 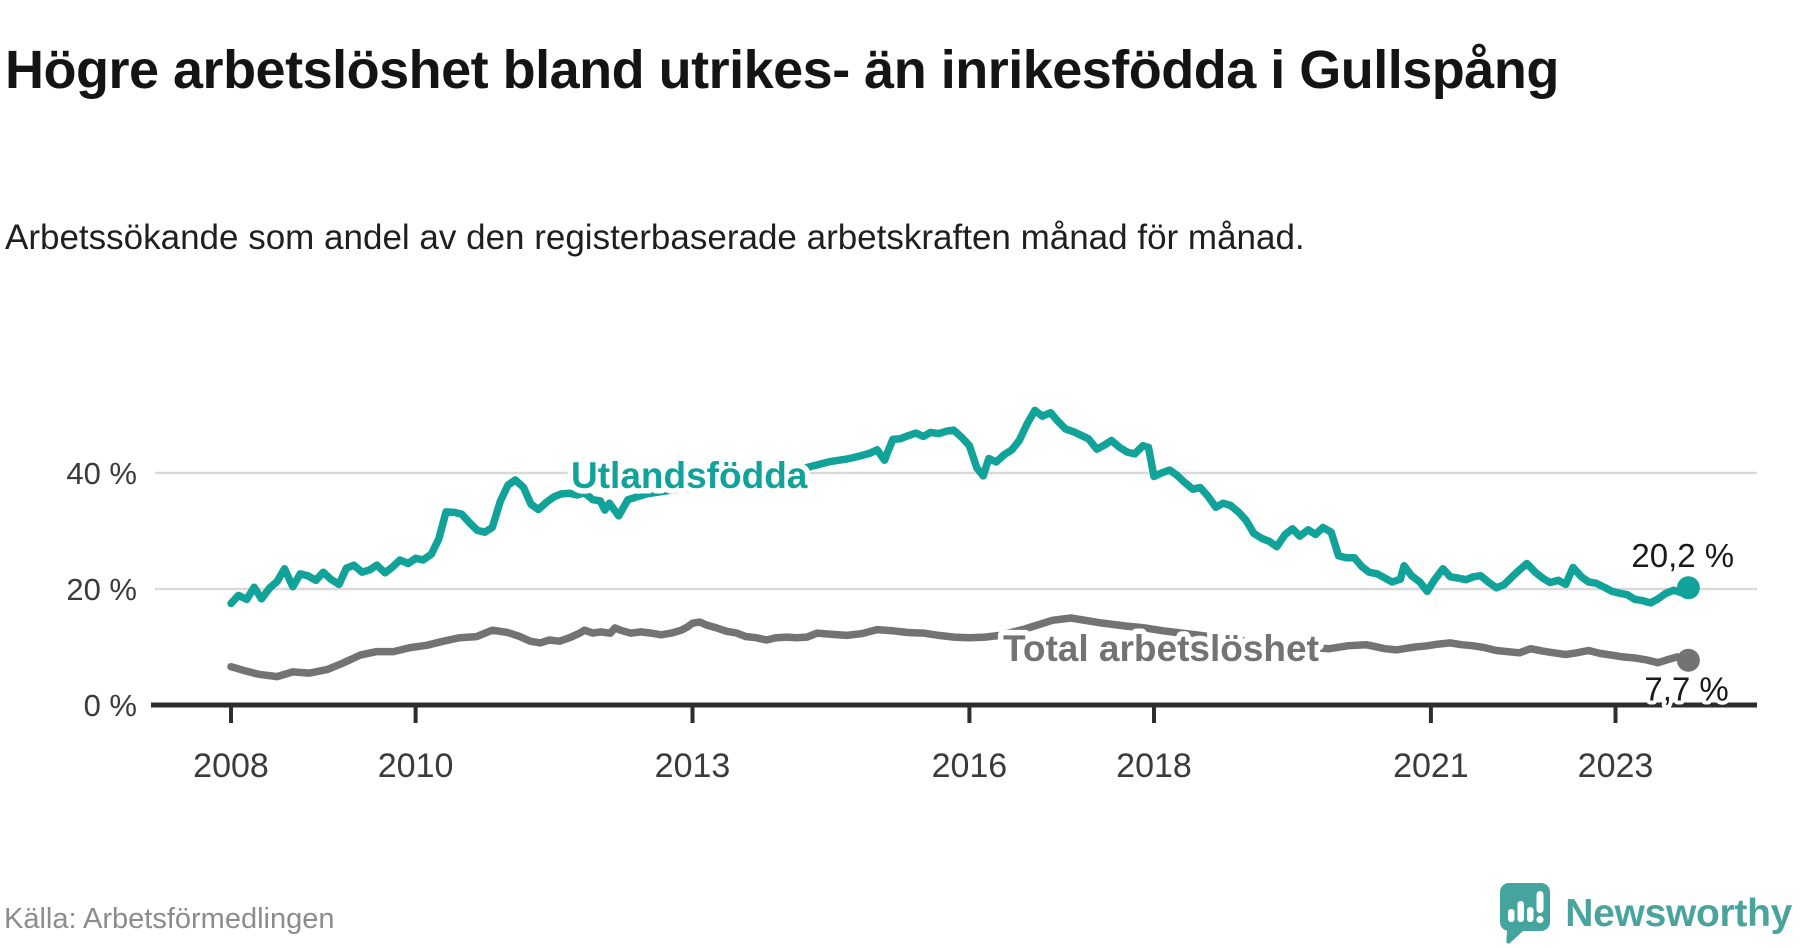 I want to click on y-tick-label: 0 %, so click(x=110, y=705).